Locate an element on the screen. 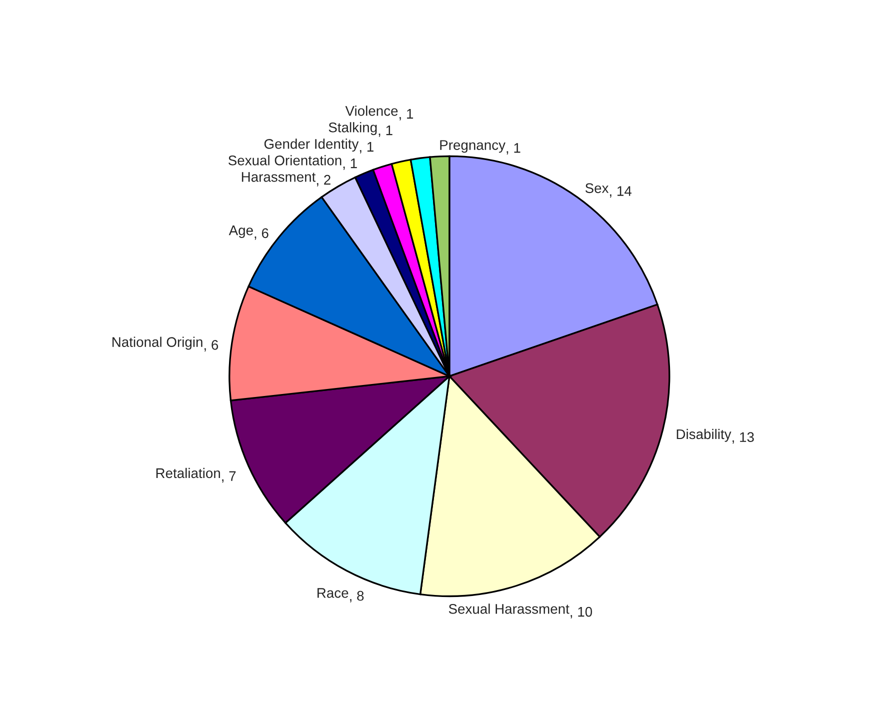 The image size is (890, 704). slice-label: Sexual Harassment is located at coordinates (509, 609).